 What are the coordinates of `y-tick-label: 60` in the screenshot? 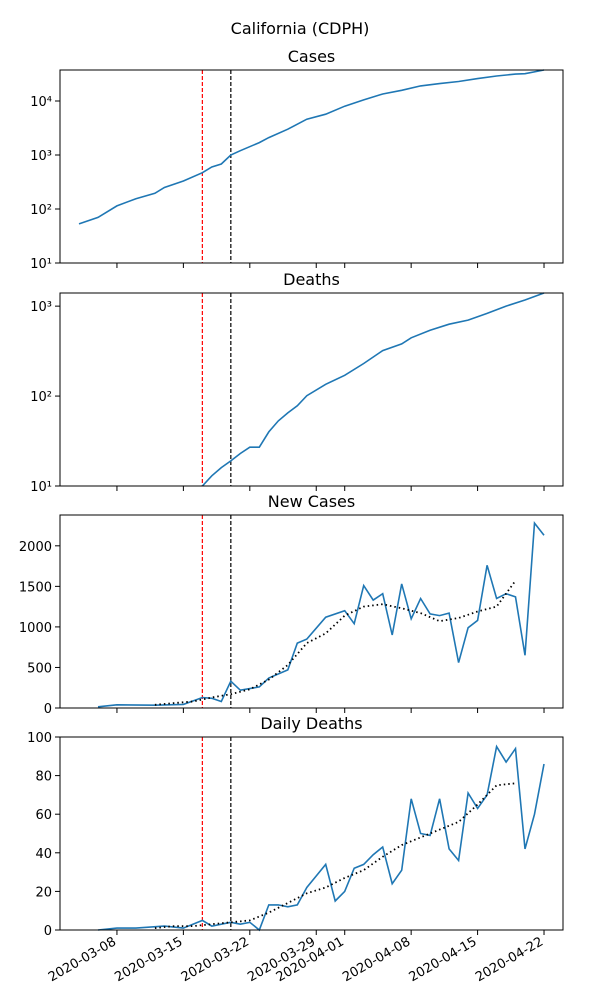 It's located at (43, 815).